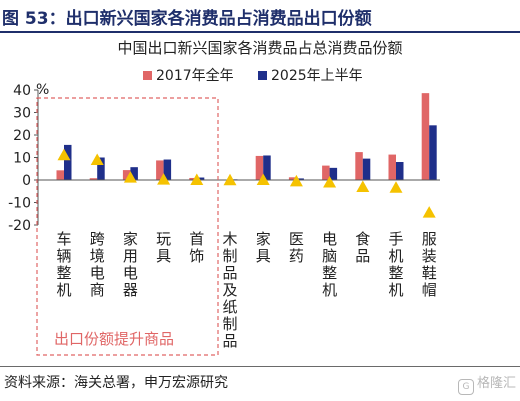  What do you see at coordinates (163, 247) in the screenshot?
I see `category-label-3: 玩具` at bounding box center [163, 247].